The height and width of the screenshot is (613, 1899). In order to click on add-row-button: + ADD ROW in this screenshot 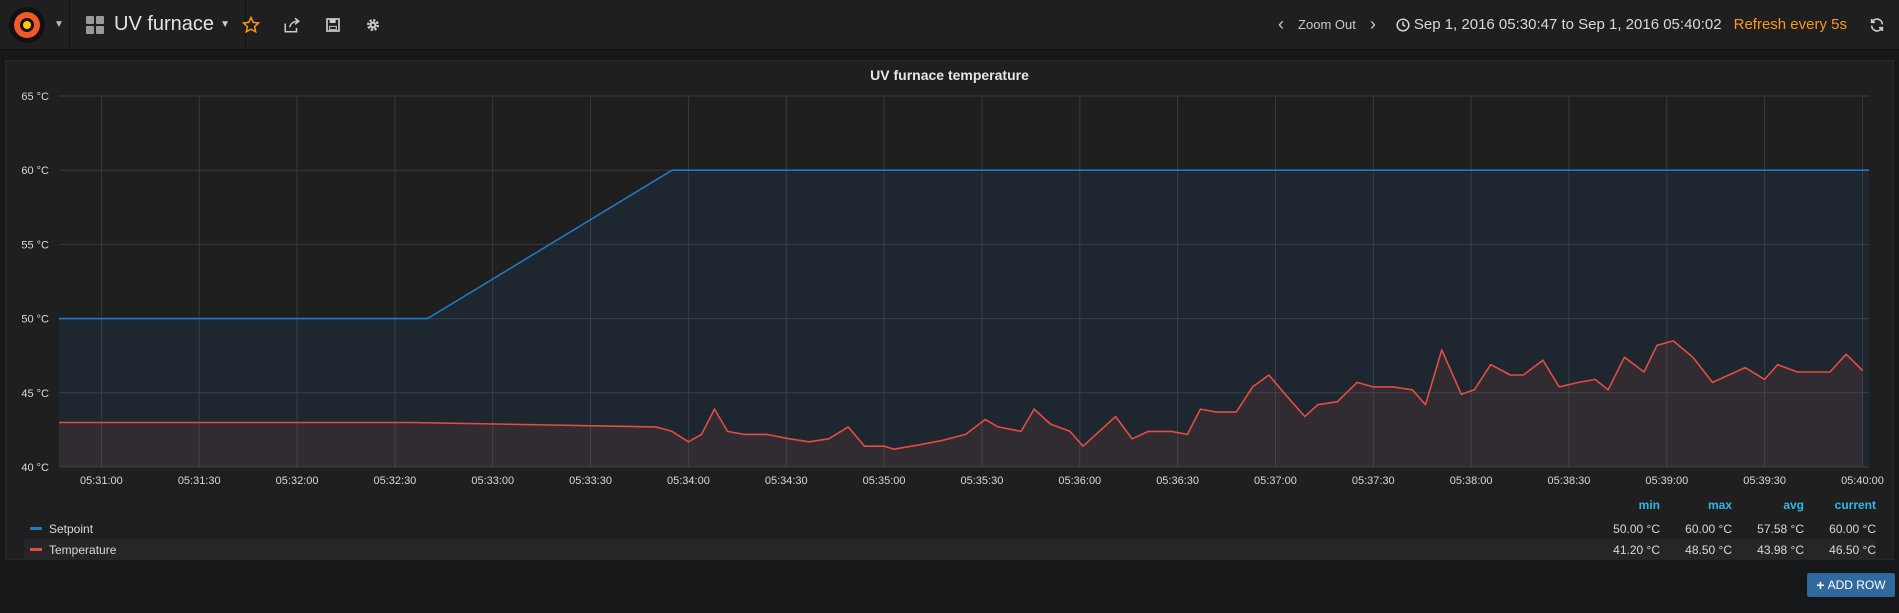, I will do `click(1851, 585)`.